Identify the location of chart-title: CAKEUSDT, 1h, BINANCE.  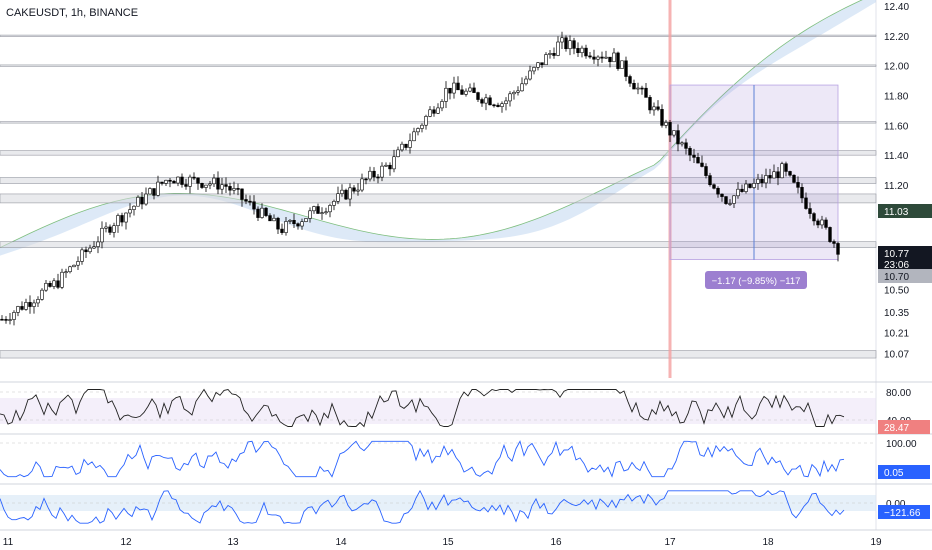
(72, 13).